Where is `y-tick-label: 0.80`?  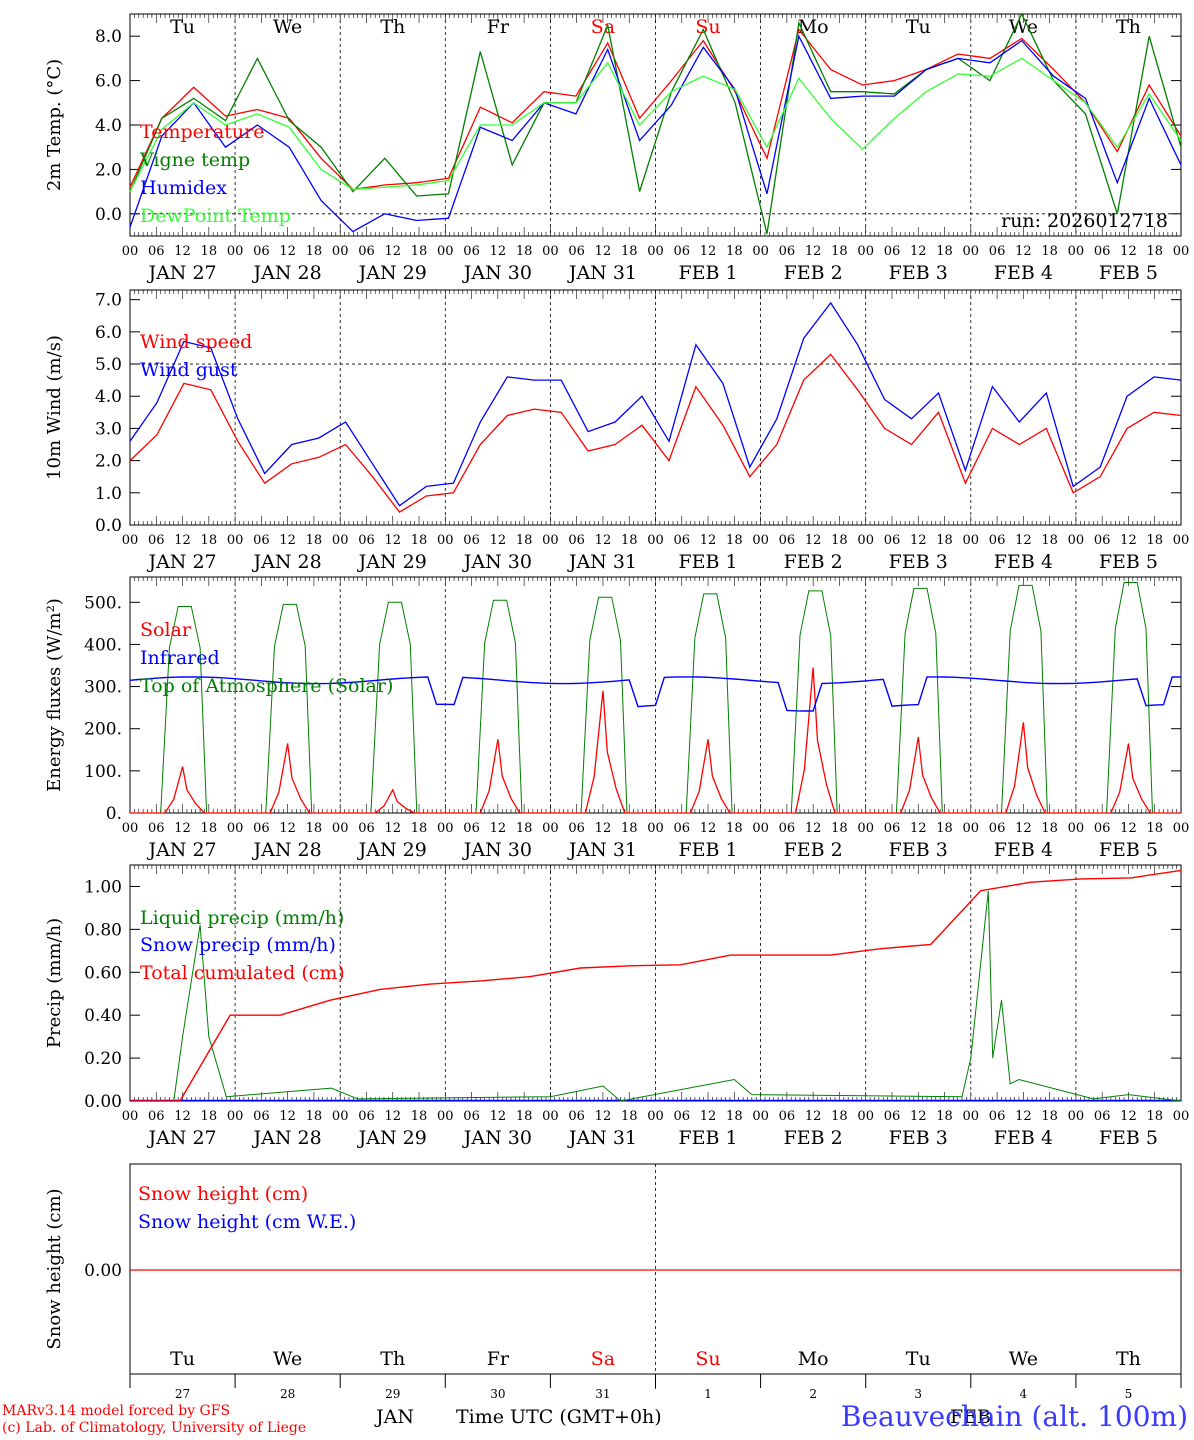 y-tick-label: 0.80 is located at coordinates (103, 930).